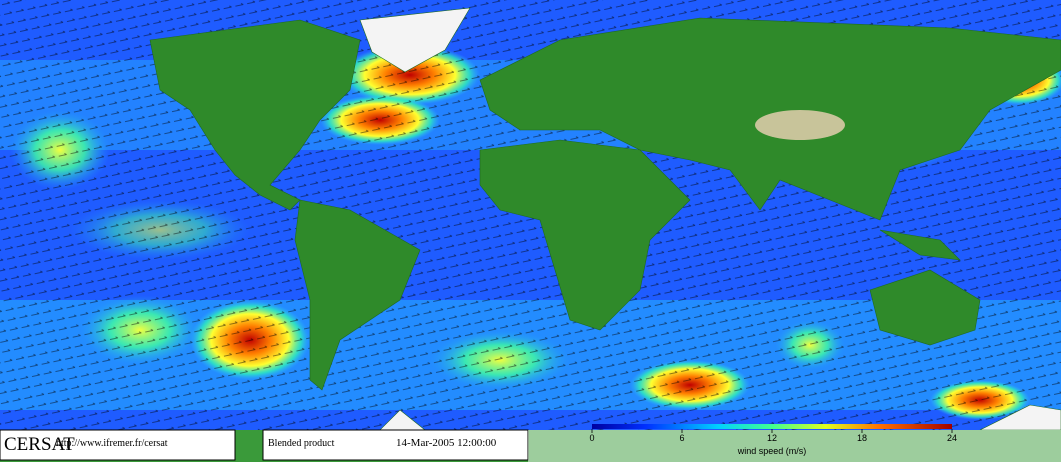 This screenshot has height=462, width=1061. I want to click on colorbar-tick-label: 6, so click(681, 438).